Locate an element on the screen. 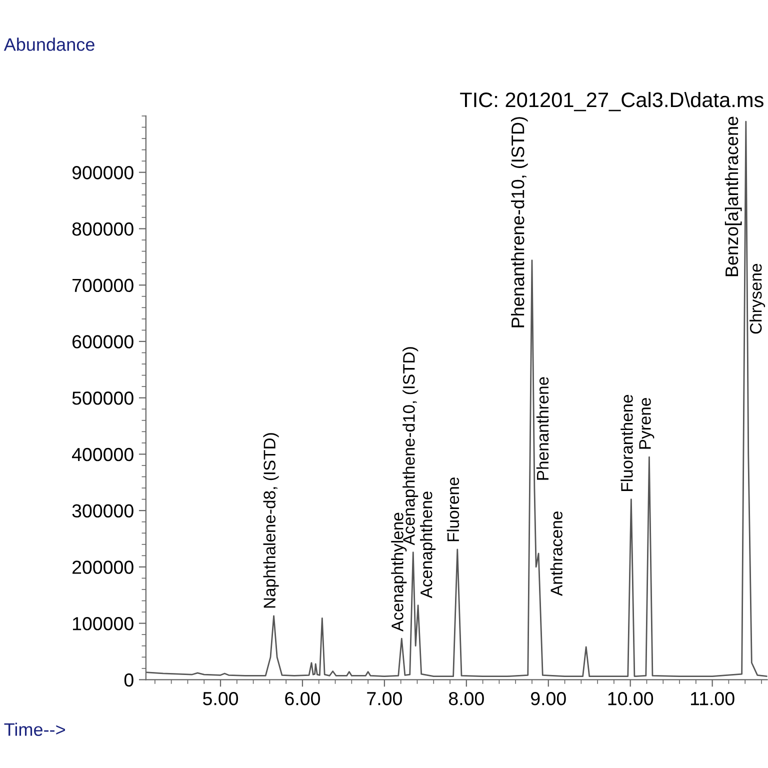  annotation: Chrysene is located at coordinates (758, 299).